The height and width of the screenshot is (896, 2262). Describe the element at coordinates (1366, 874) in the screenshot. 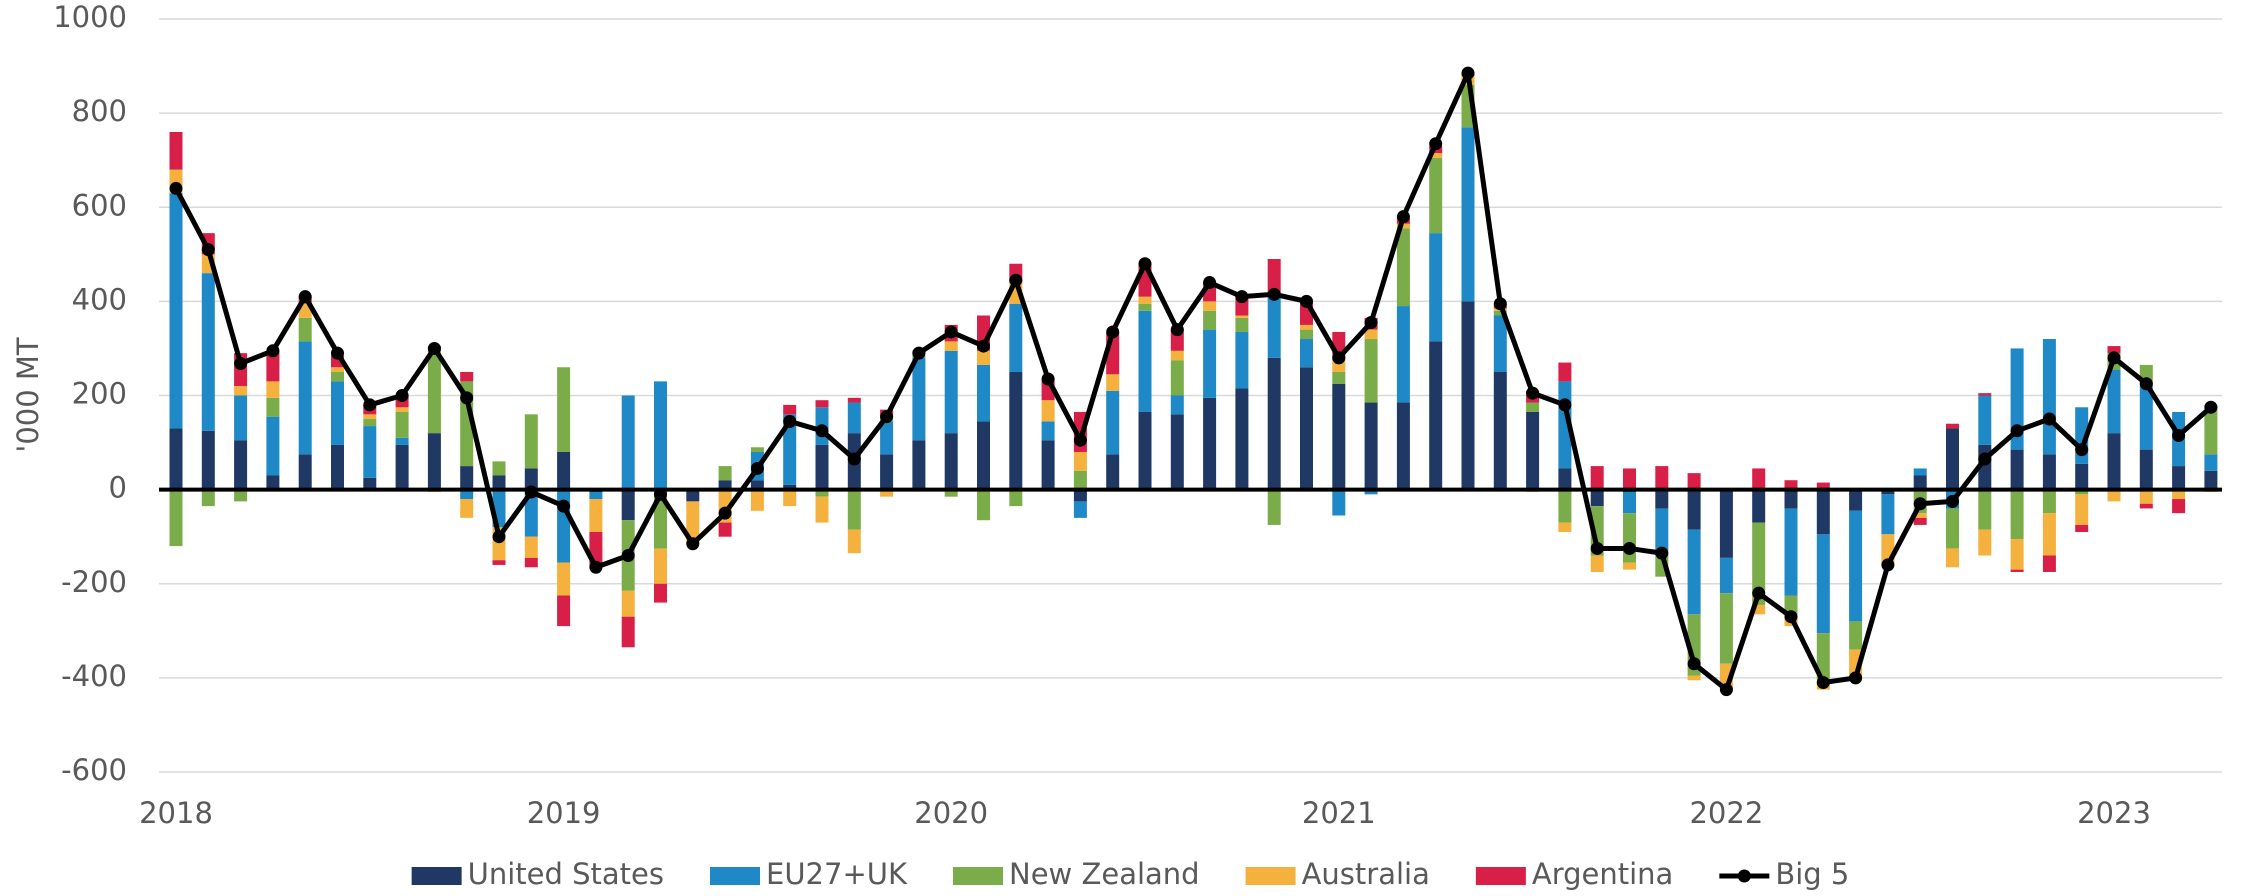

I see `legend-label: Australia` at that location.